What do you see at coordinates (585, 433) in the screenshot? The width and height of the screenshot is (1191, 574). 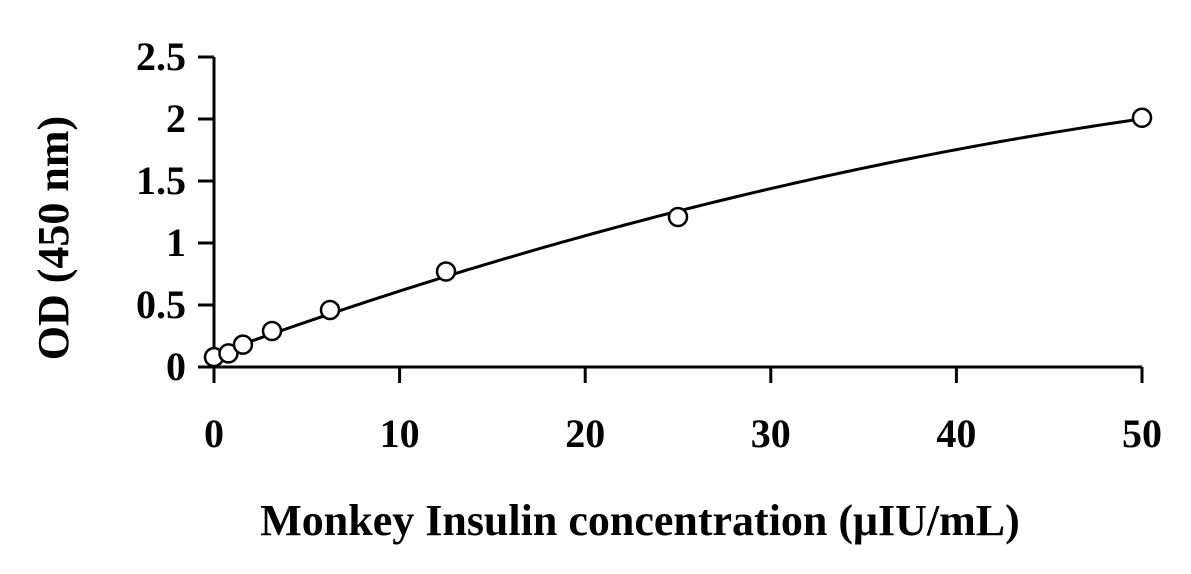 I see `x-tick-label: 20` at bounding box center [585, 433].